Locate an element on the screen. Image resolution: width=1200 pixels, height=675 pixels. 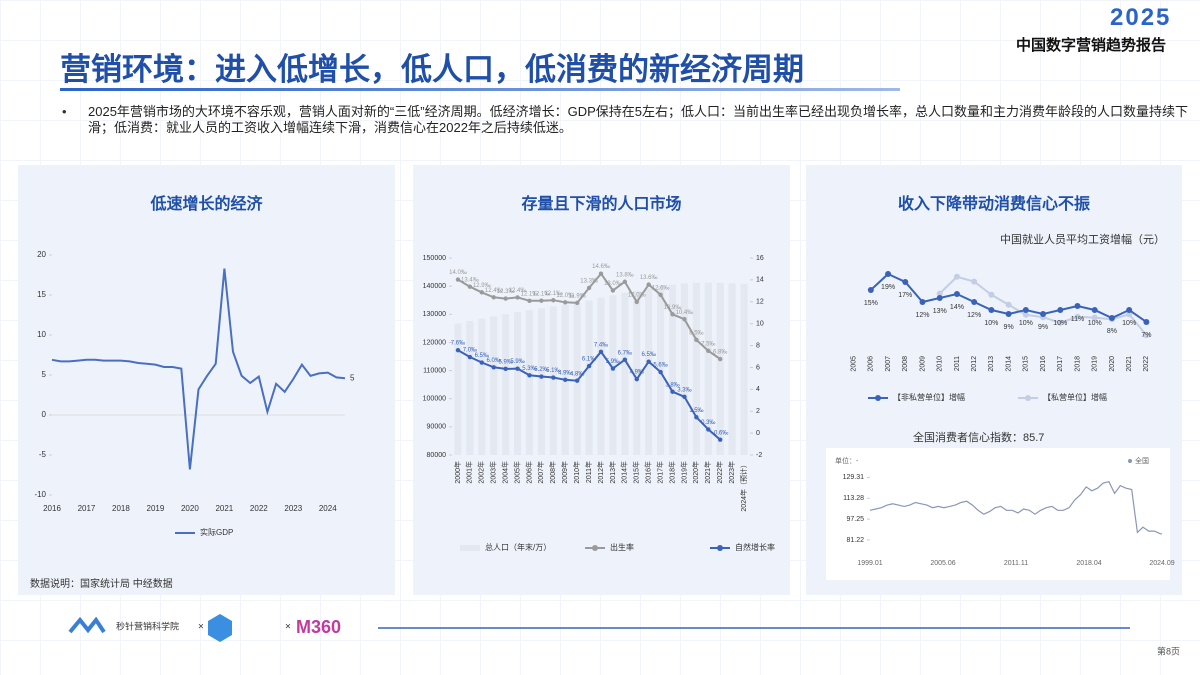
panel-title: 存量且下滑的人口市场 is located at coordinates (601, 204).